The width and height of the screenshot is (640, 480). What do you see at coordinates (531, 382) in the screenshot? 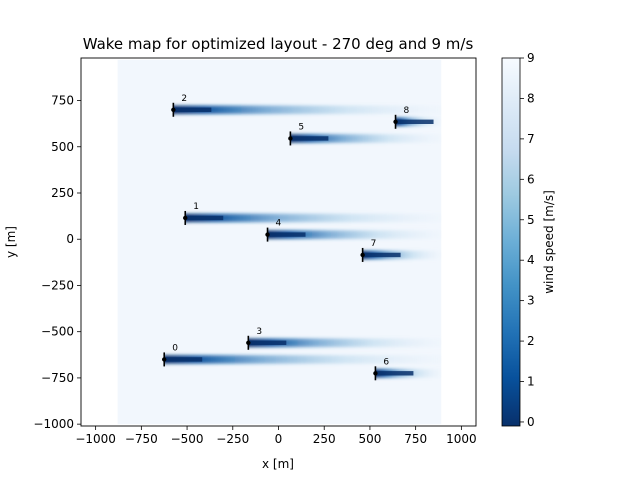
I see `colorbar-tick-label: 1` at bounding box center [531, 382].